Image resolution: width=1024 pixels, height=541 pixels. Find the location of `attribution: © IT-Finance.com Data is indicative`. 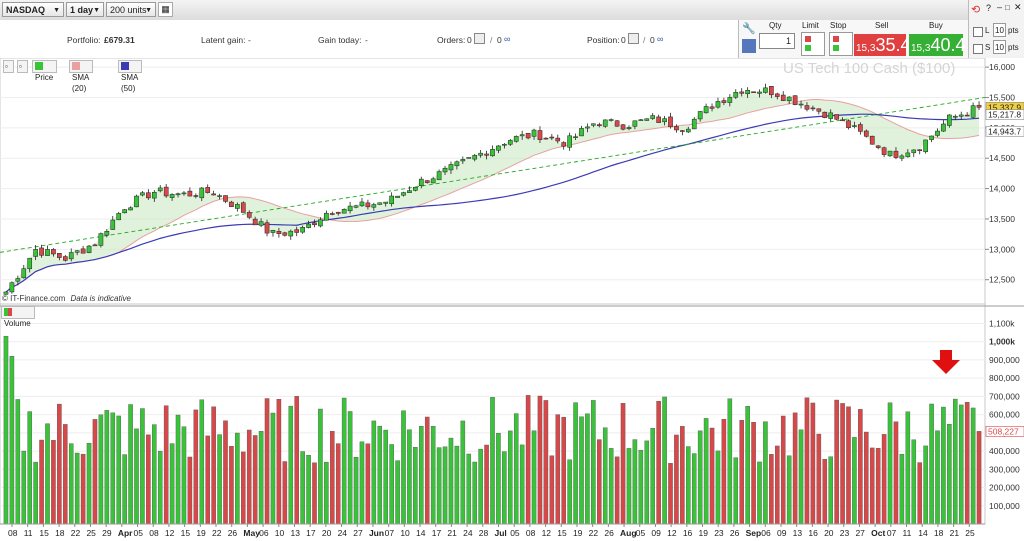

attribution: © IT-Finance.com Data is indicative is located at coordinates (66, 298).